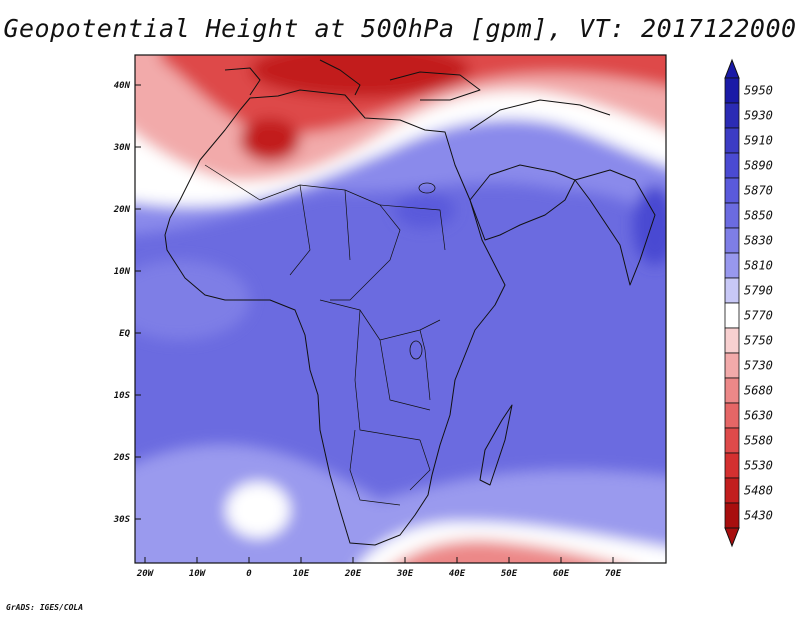 Image resolution: width=800 pixels, height=618 pixels. Describe the element at coordinates (758, 366) in the screenshot. I see `colorbar-label: 5730` at that location.